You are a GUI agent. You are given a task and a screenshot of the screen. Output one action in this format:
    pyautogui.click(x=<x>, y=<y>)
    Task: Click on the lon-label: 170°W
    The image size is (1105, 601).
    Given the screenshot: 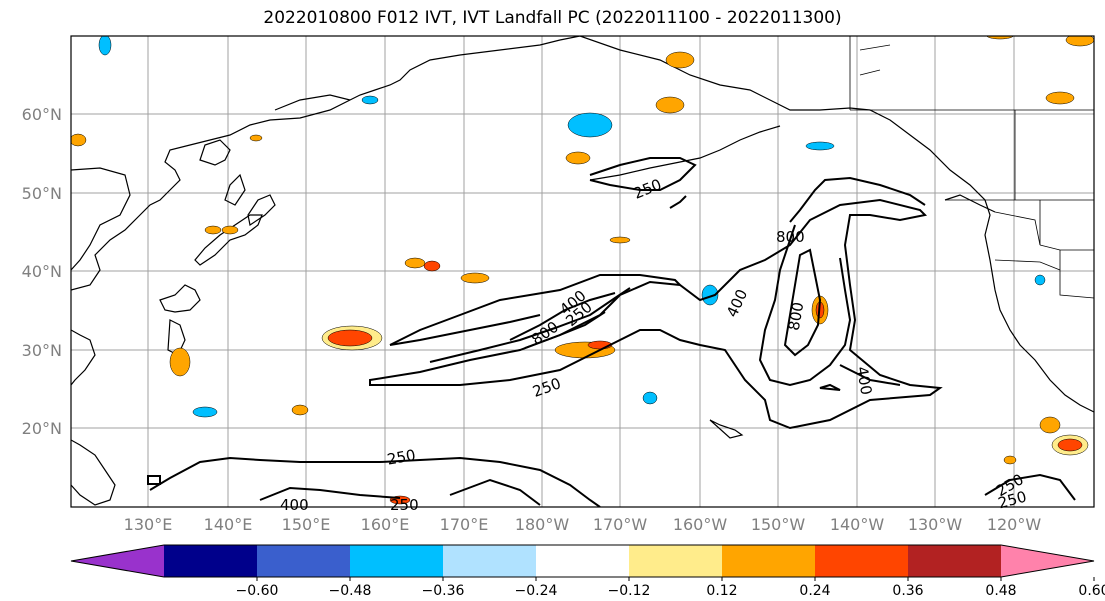 What is the action you would take?
    pyautogui.click(x=620, y=524)
    